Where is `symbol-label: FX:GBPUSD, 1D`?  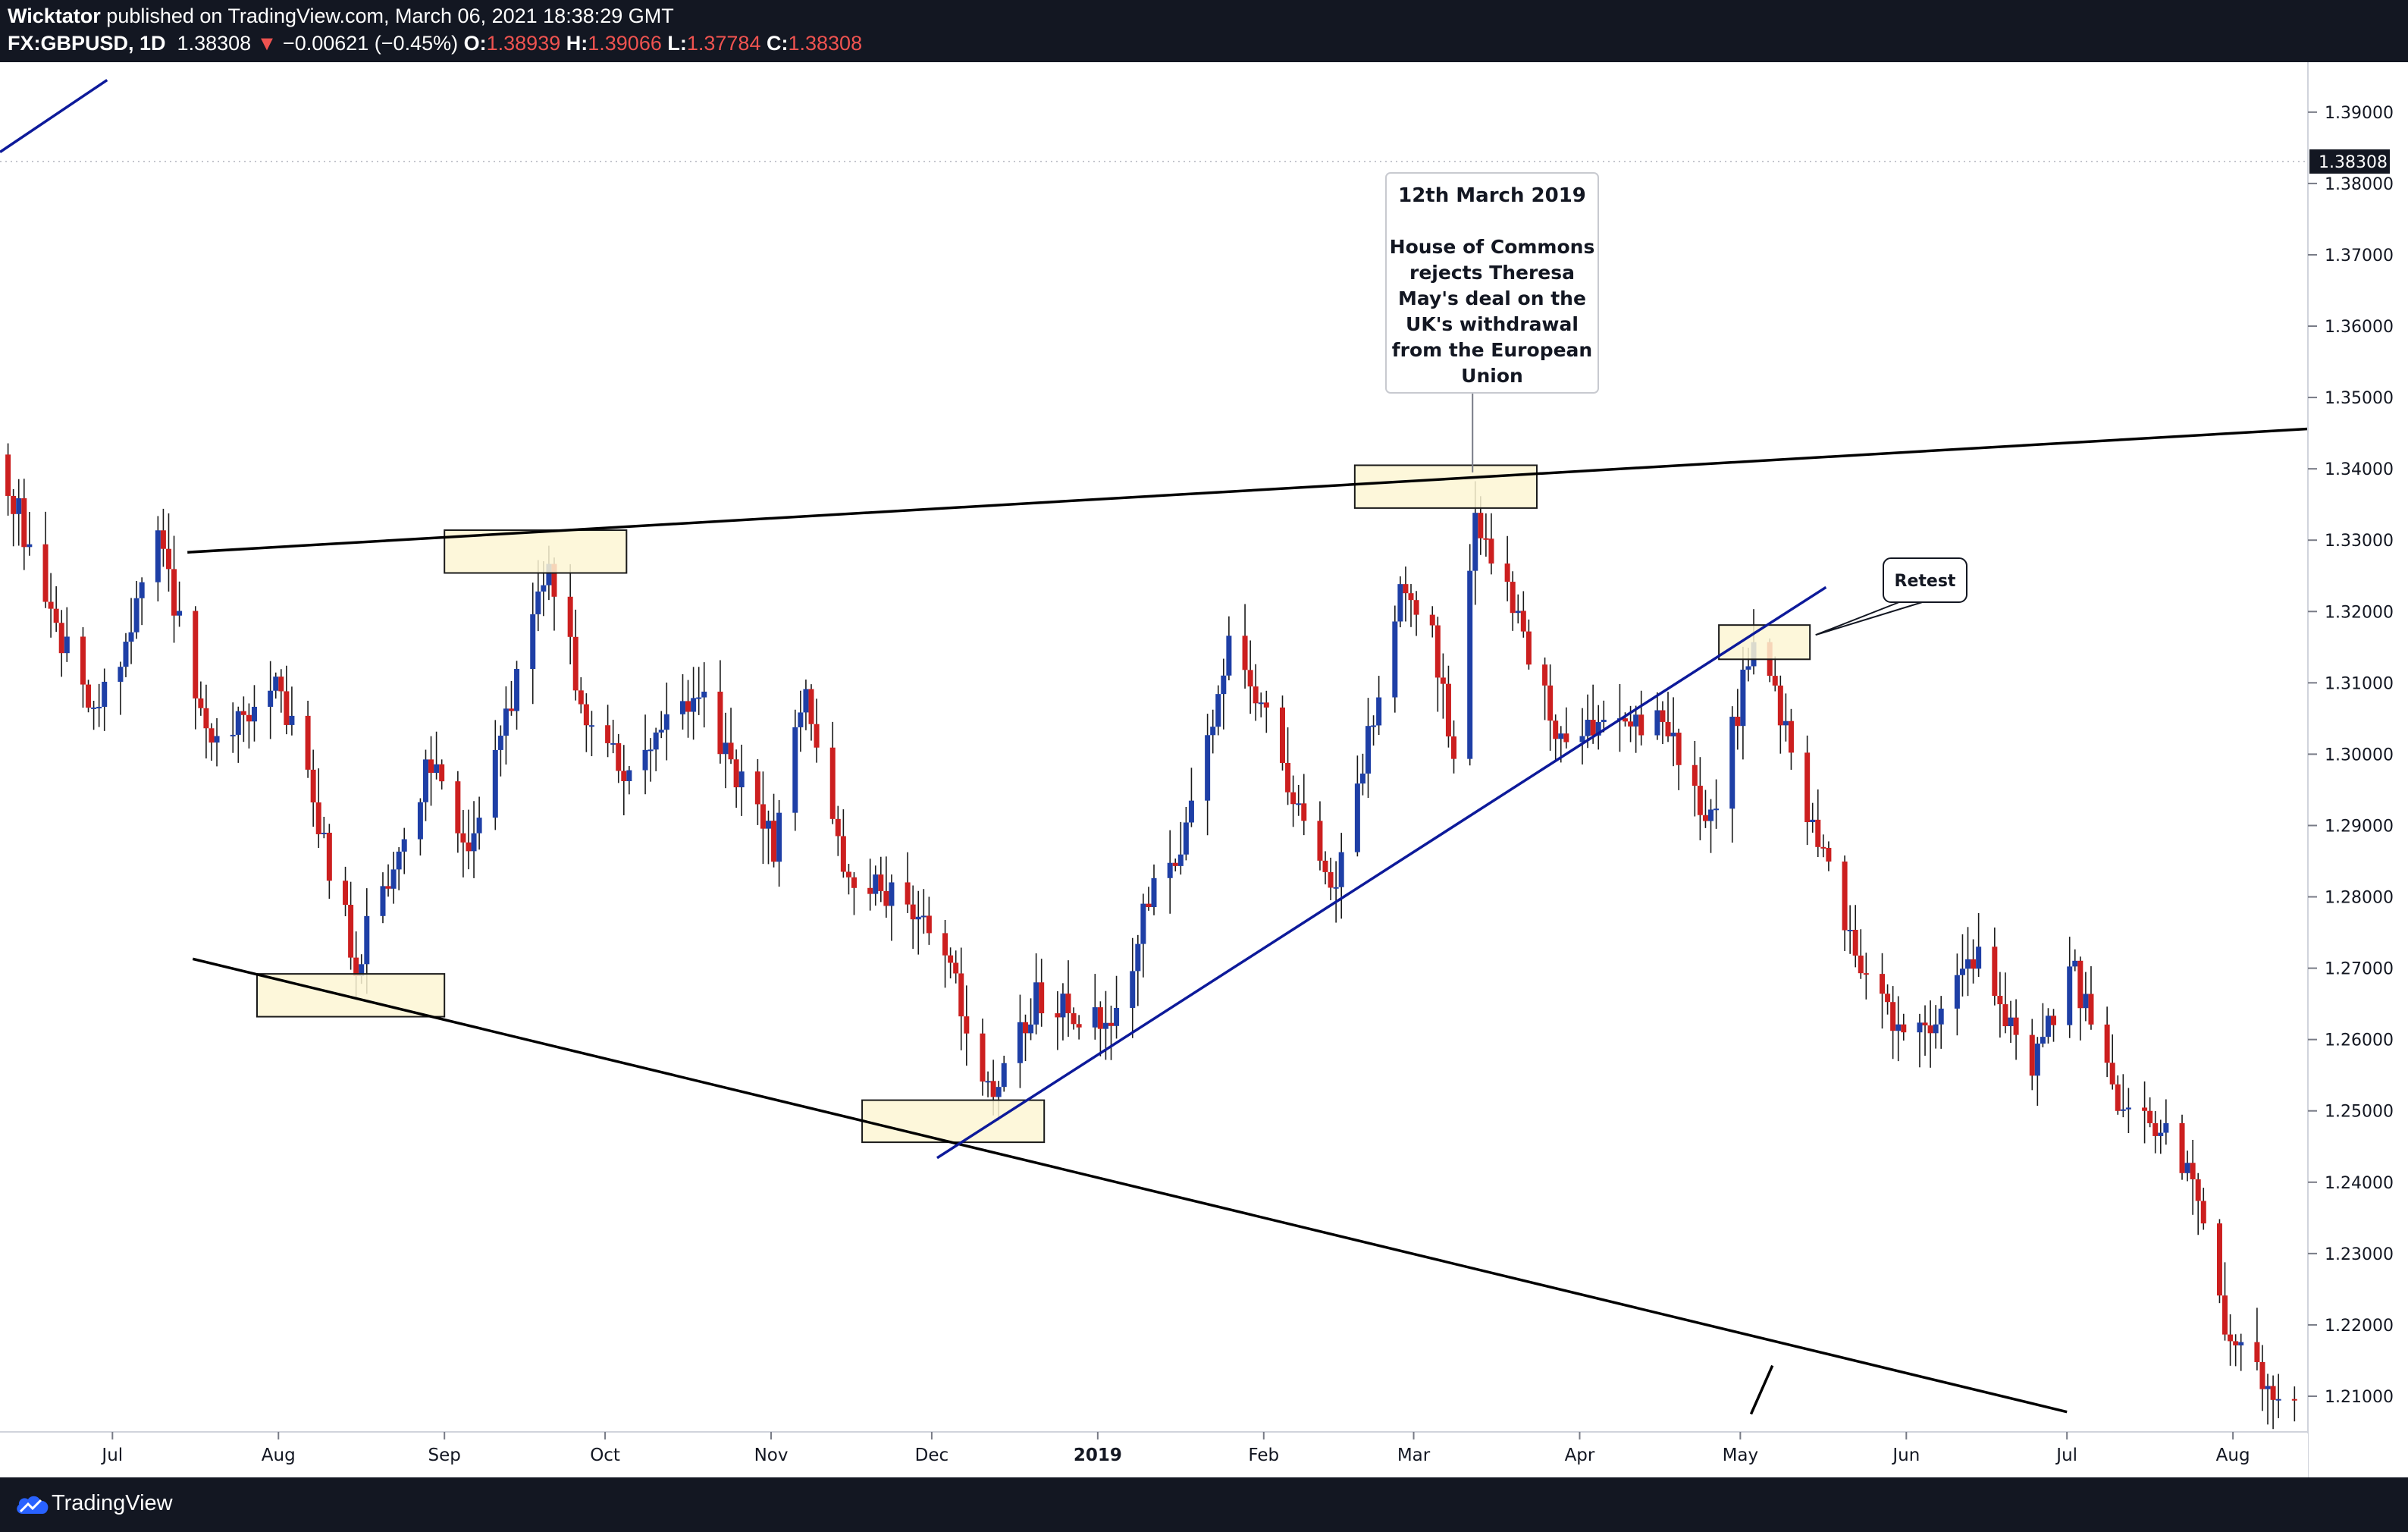
symbol-label: FX:GBPUSD, 1D is located at coordinates (87, 43).